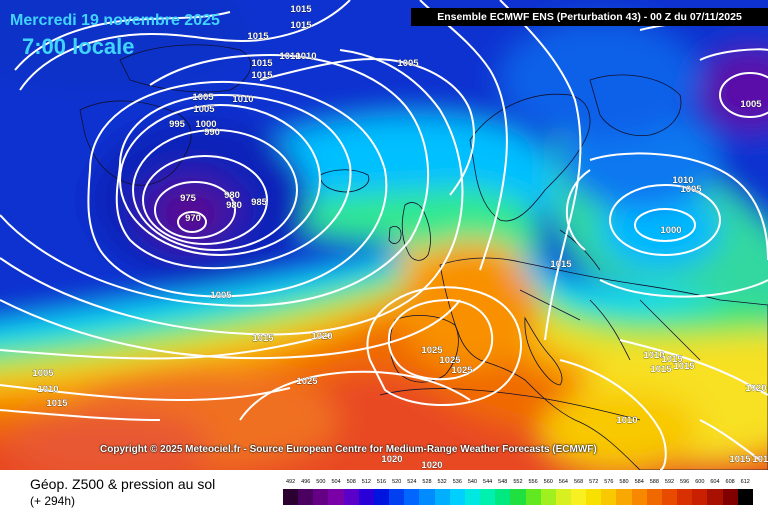 Image resolution: width=768 pixels, height=512 pixels. I want to click on pressure-label: 970, so click(193, 218).